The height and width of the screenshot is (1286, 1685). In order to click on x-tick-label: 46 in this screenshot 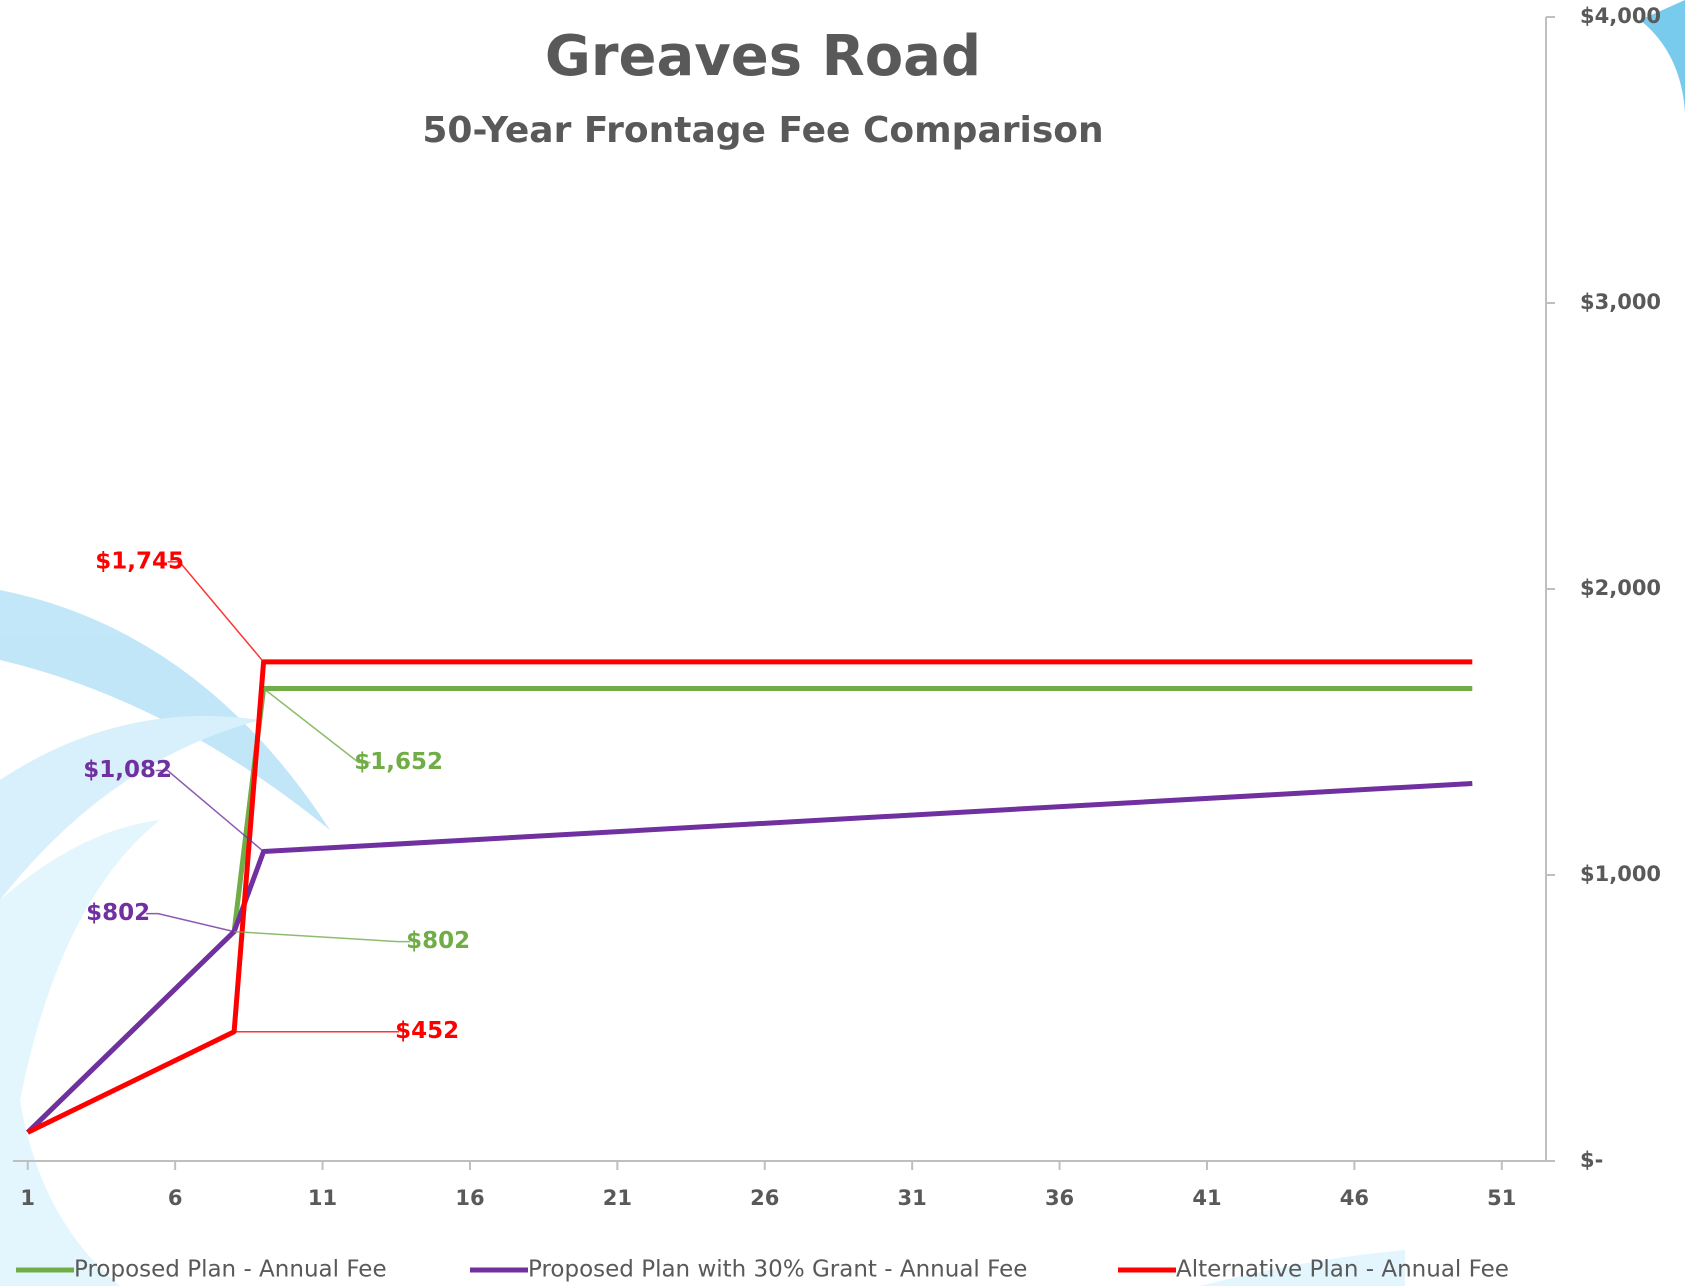, I will do `click(1354, 1198)`.